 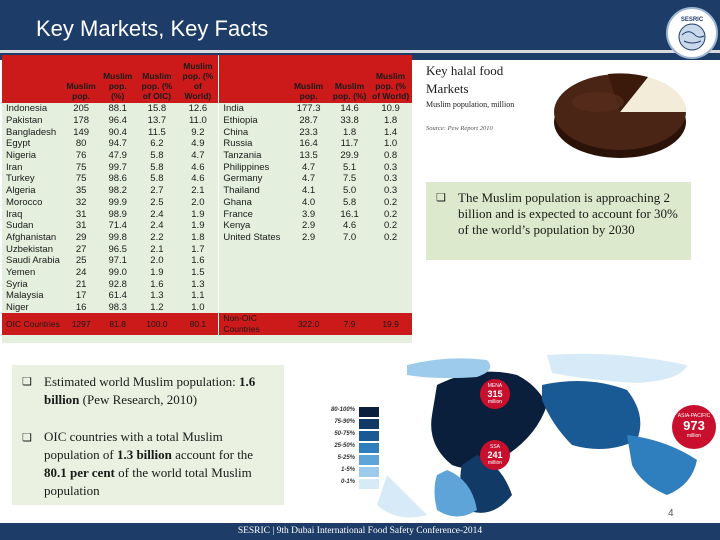 I want to click on table-cell: 4.6, so click(x=349, y=226).